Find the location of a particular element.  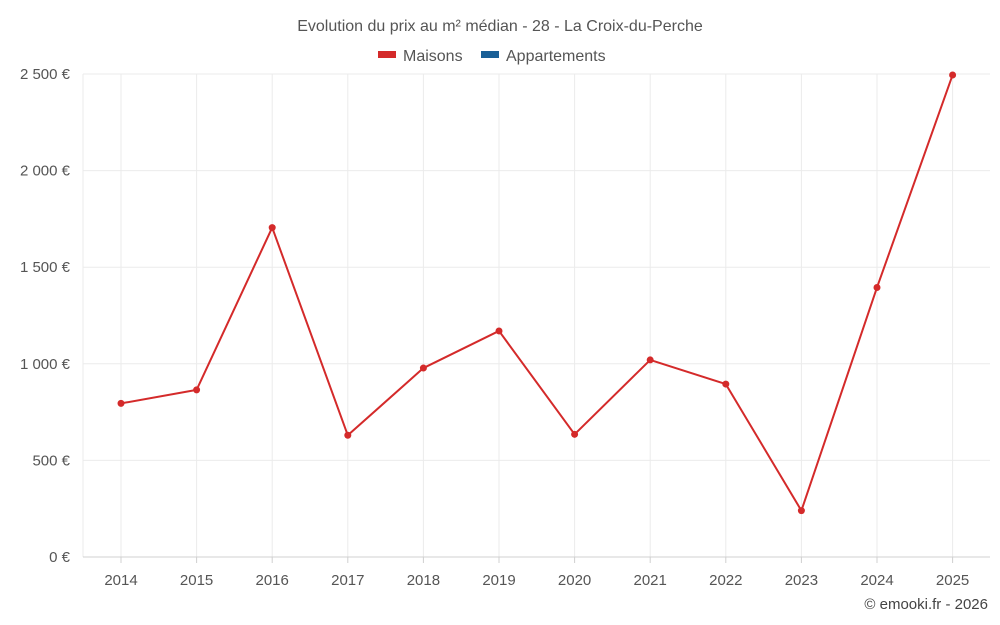

x-tick-label: 2016 is located at coordinates (272, 580).